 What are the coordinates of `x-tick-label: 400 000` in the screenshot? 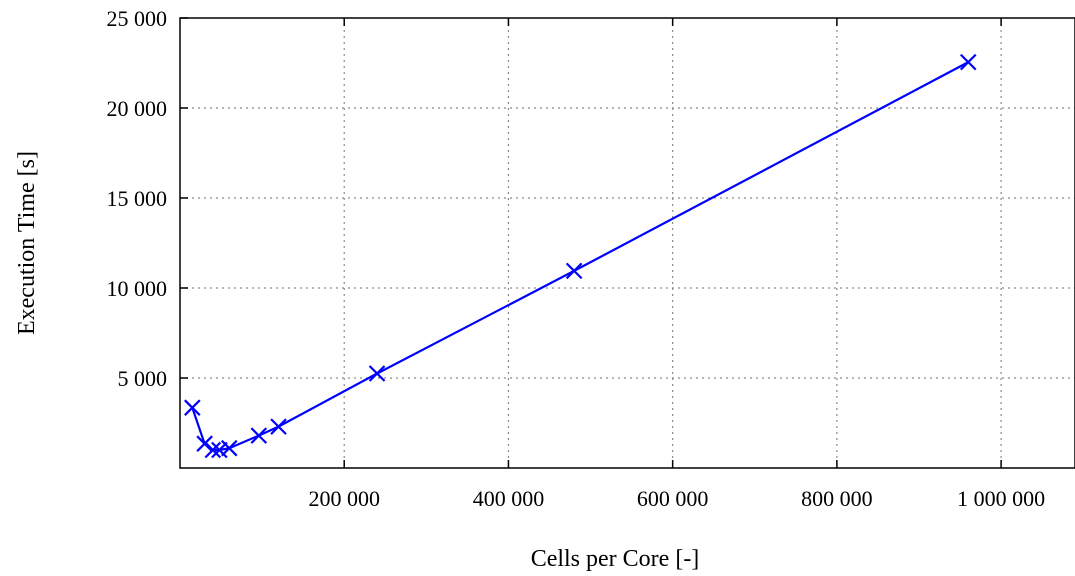 It's located at (509, 498).